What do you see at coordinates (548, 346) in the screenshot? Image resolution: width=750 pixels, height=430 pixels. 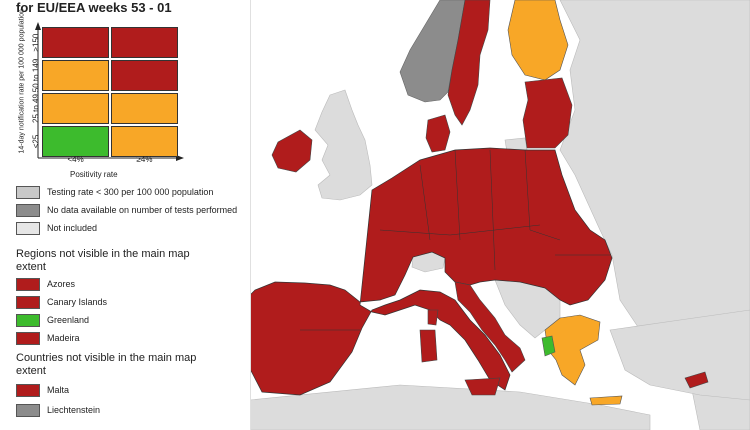 I see `green-region` at bounding box center [548, 346].